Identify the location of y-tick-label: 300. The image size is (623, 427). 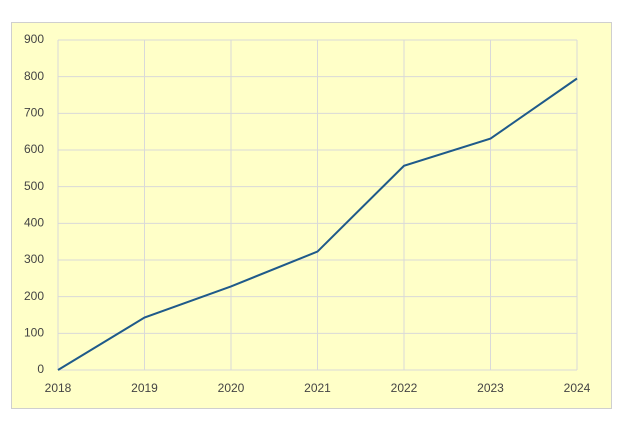
(34, 259).